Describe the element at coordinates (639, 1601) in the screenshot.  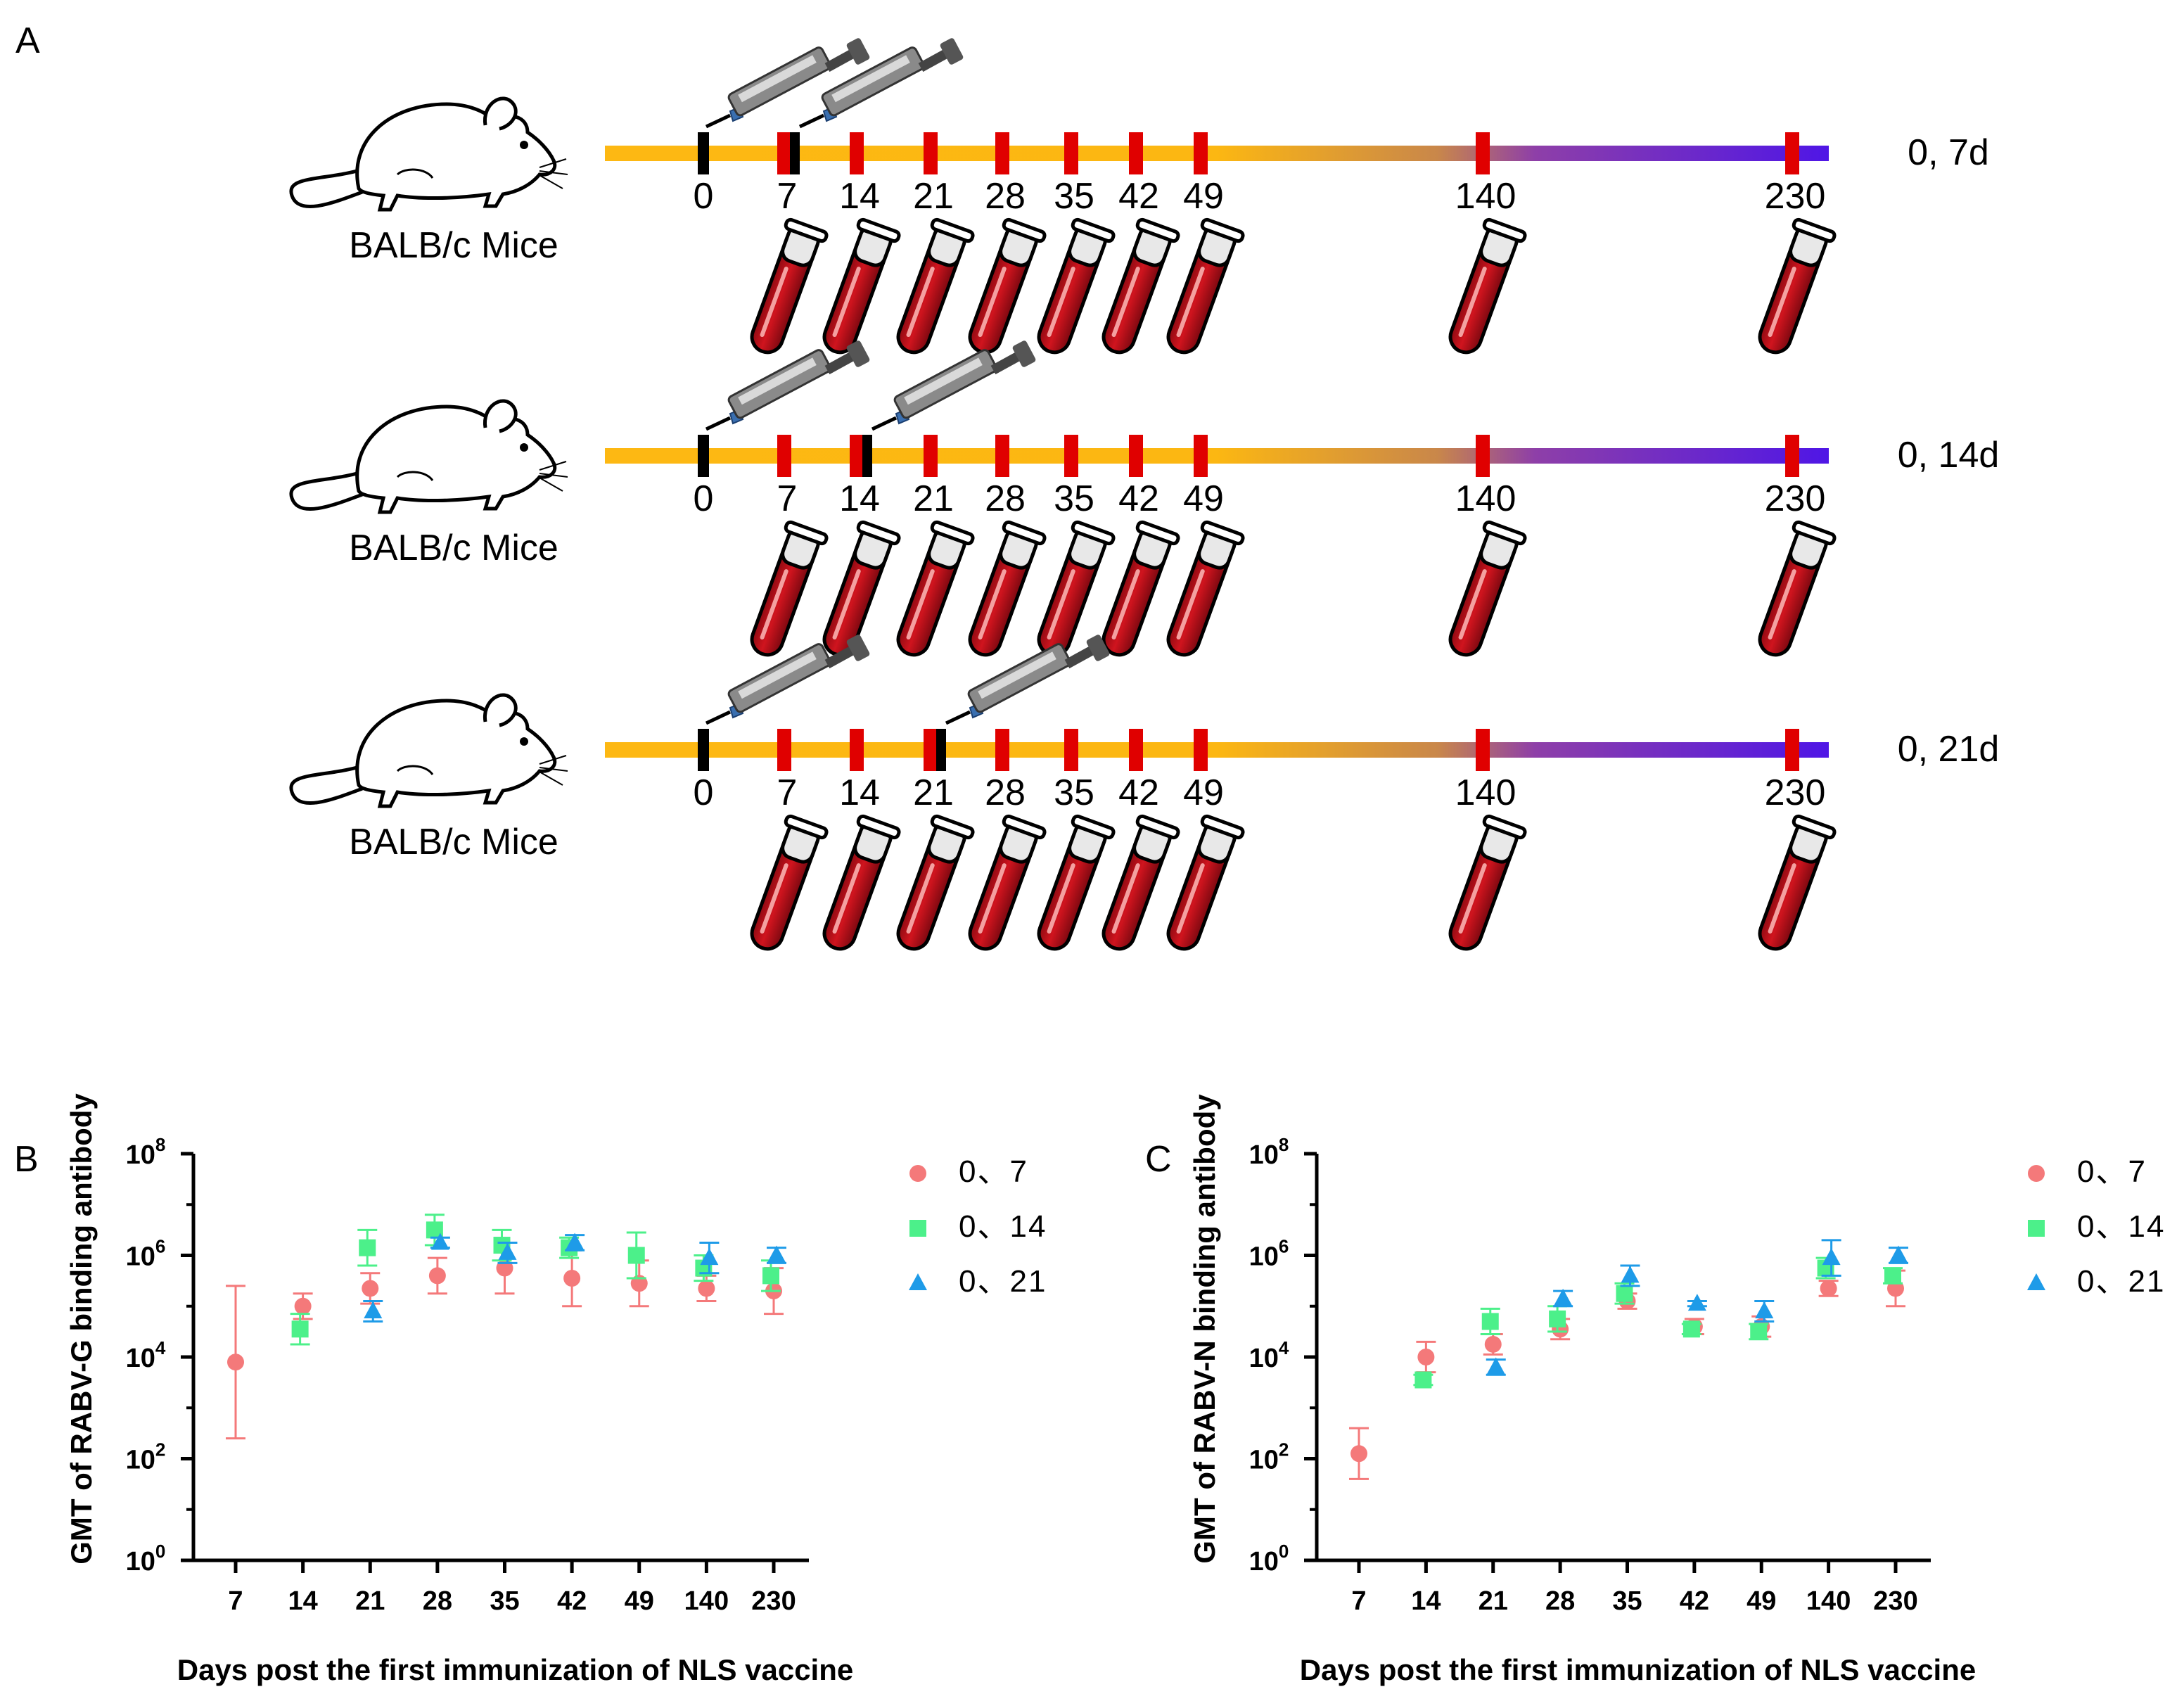
I see `x-tick-label: 49` at that location.